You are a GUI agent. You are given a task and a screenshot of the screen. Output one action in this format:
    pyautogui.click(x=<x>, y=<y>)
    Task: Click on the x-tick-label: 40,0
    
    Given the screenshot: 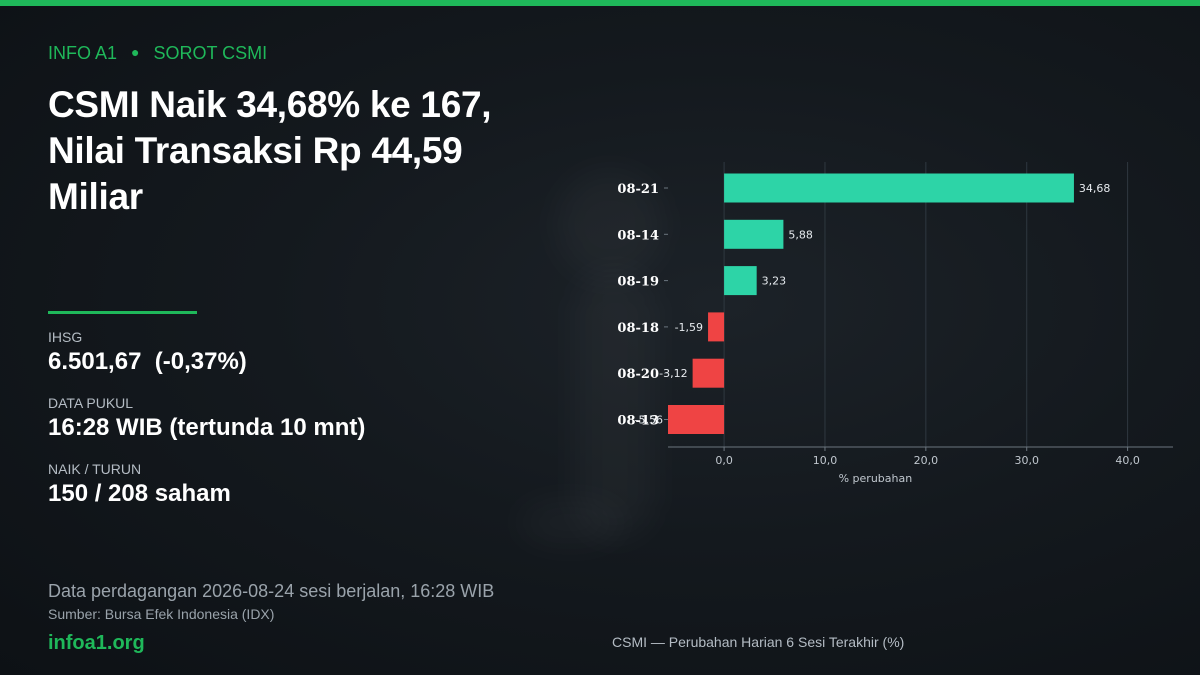 What is the action you would take?
    pyautogui.click(x=1127, y=460)
    